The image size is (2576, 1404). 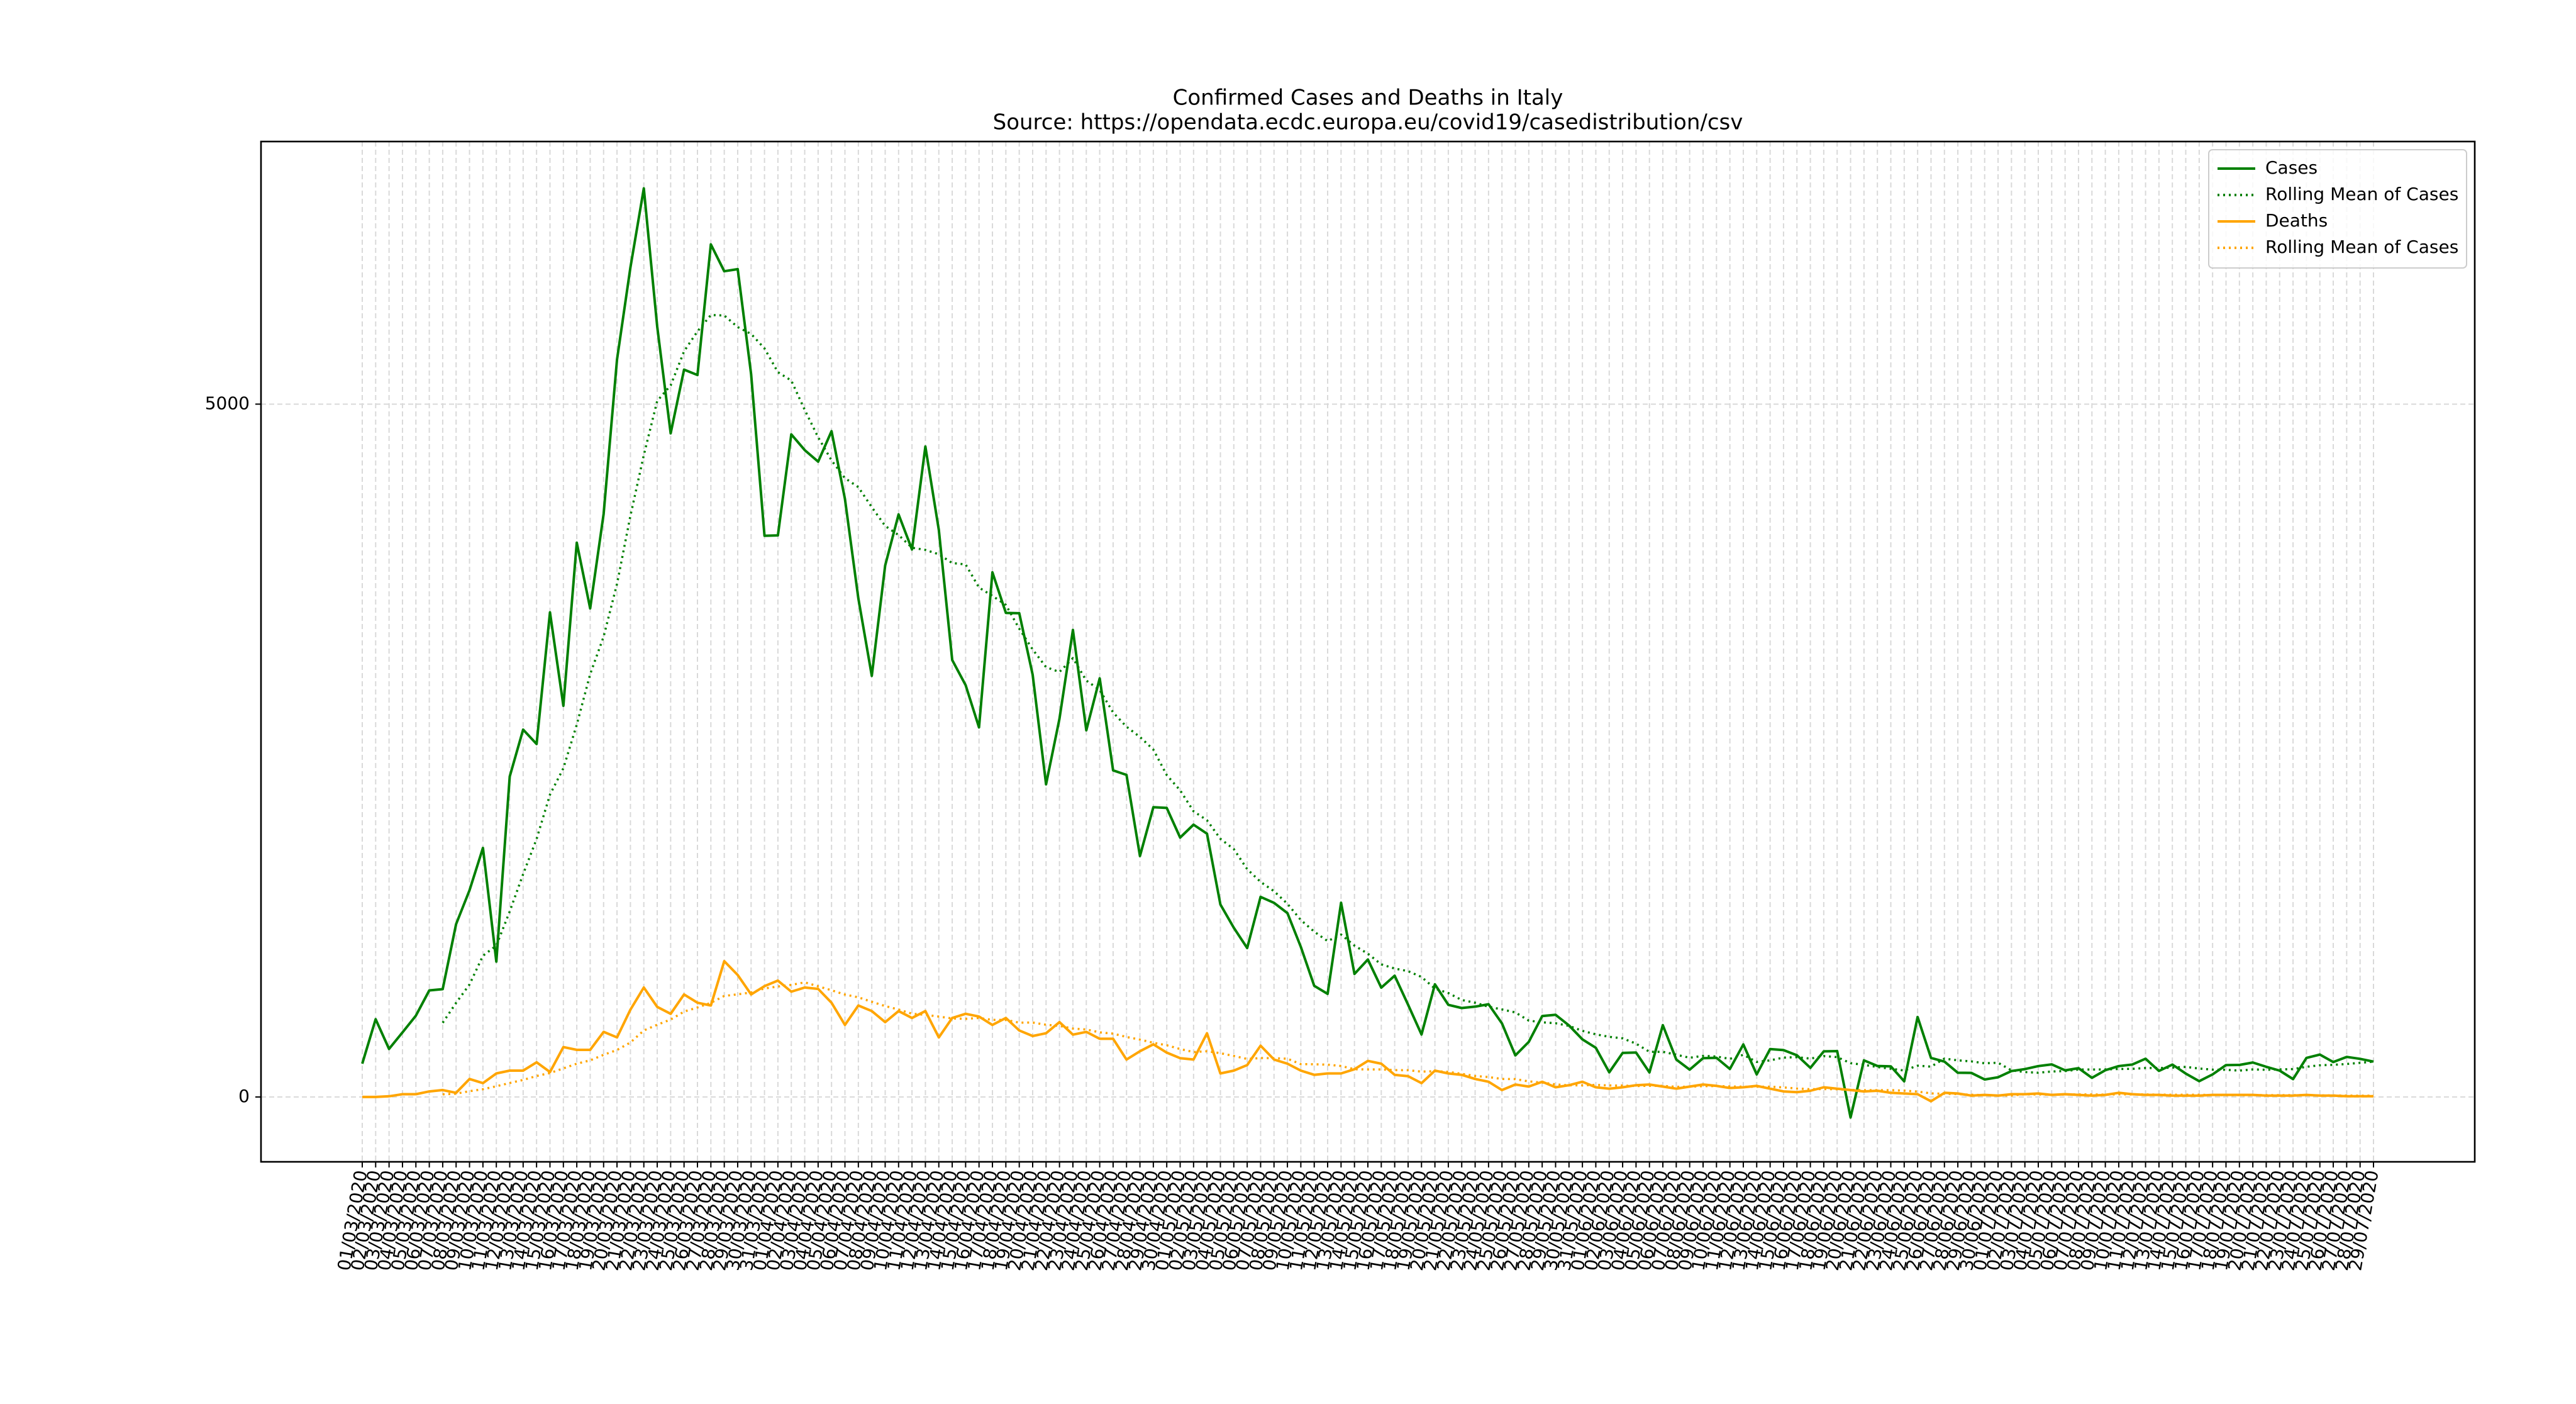 I want to click on legend-box, so click(x=2337, y=209).